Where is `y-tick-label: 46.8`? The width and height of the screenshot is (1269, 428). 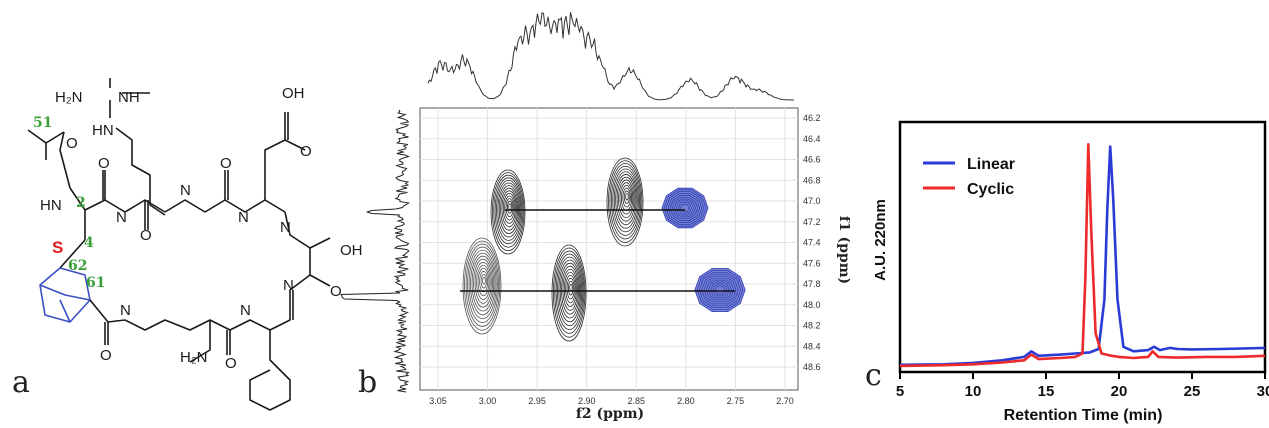 y-tick-label: 46.8 is located at coordinates (812, 180).